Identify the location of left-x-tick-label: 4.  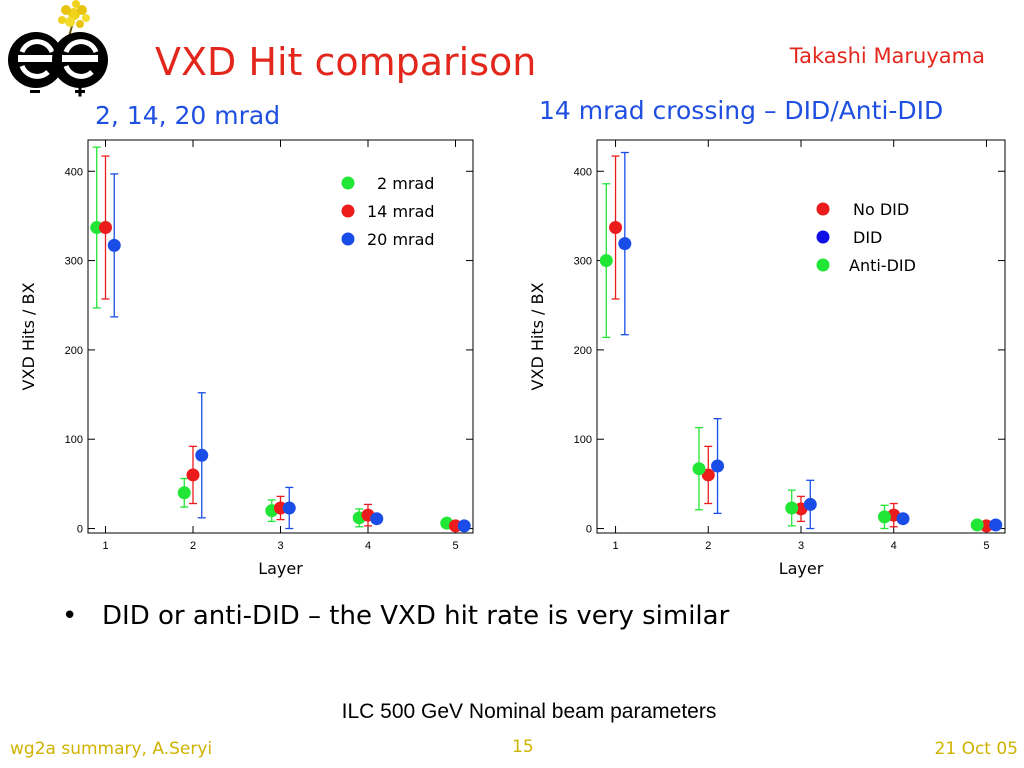
(368, 546).